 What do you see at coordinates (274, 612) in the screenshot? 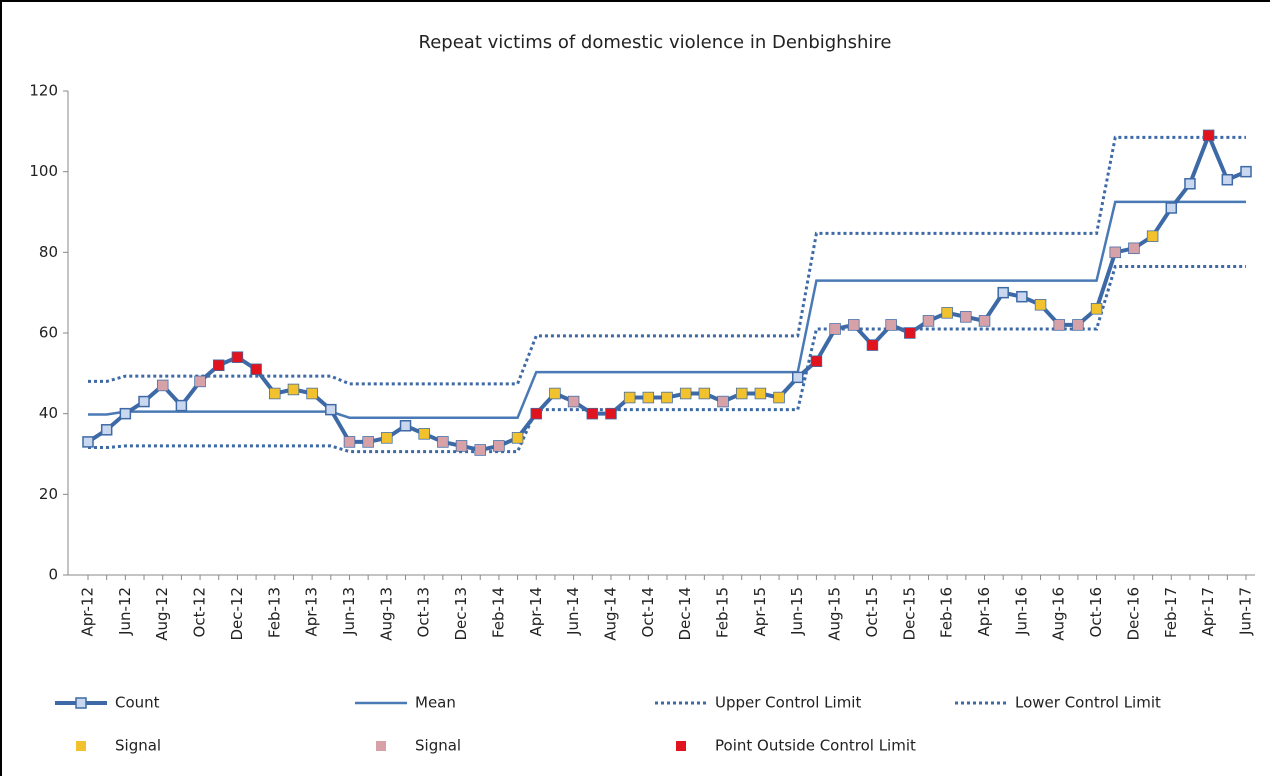
I see `x-tick-label: Feb-13` at bounding box center [274, 612].